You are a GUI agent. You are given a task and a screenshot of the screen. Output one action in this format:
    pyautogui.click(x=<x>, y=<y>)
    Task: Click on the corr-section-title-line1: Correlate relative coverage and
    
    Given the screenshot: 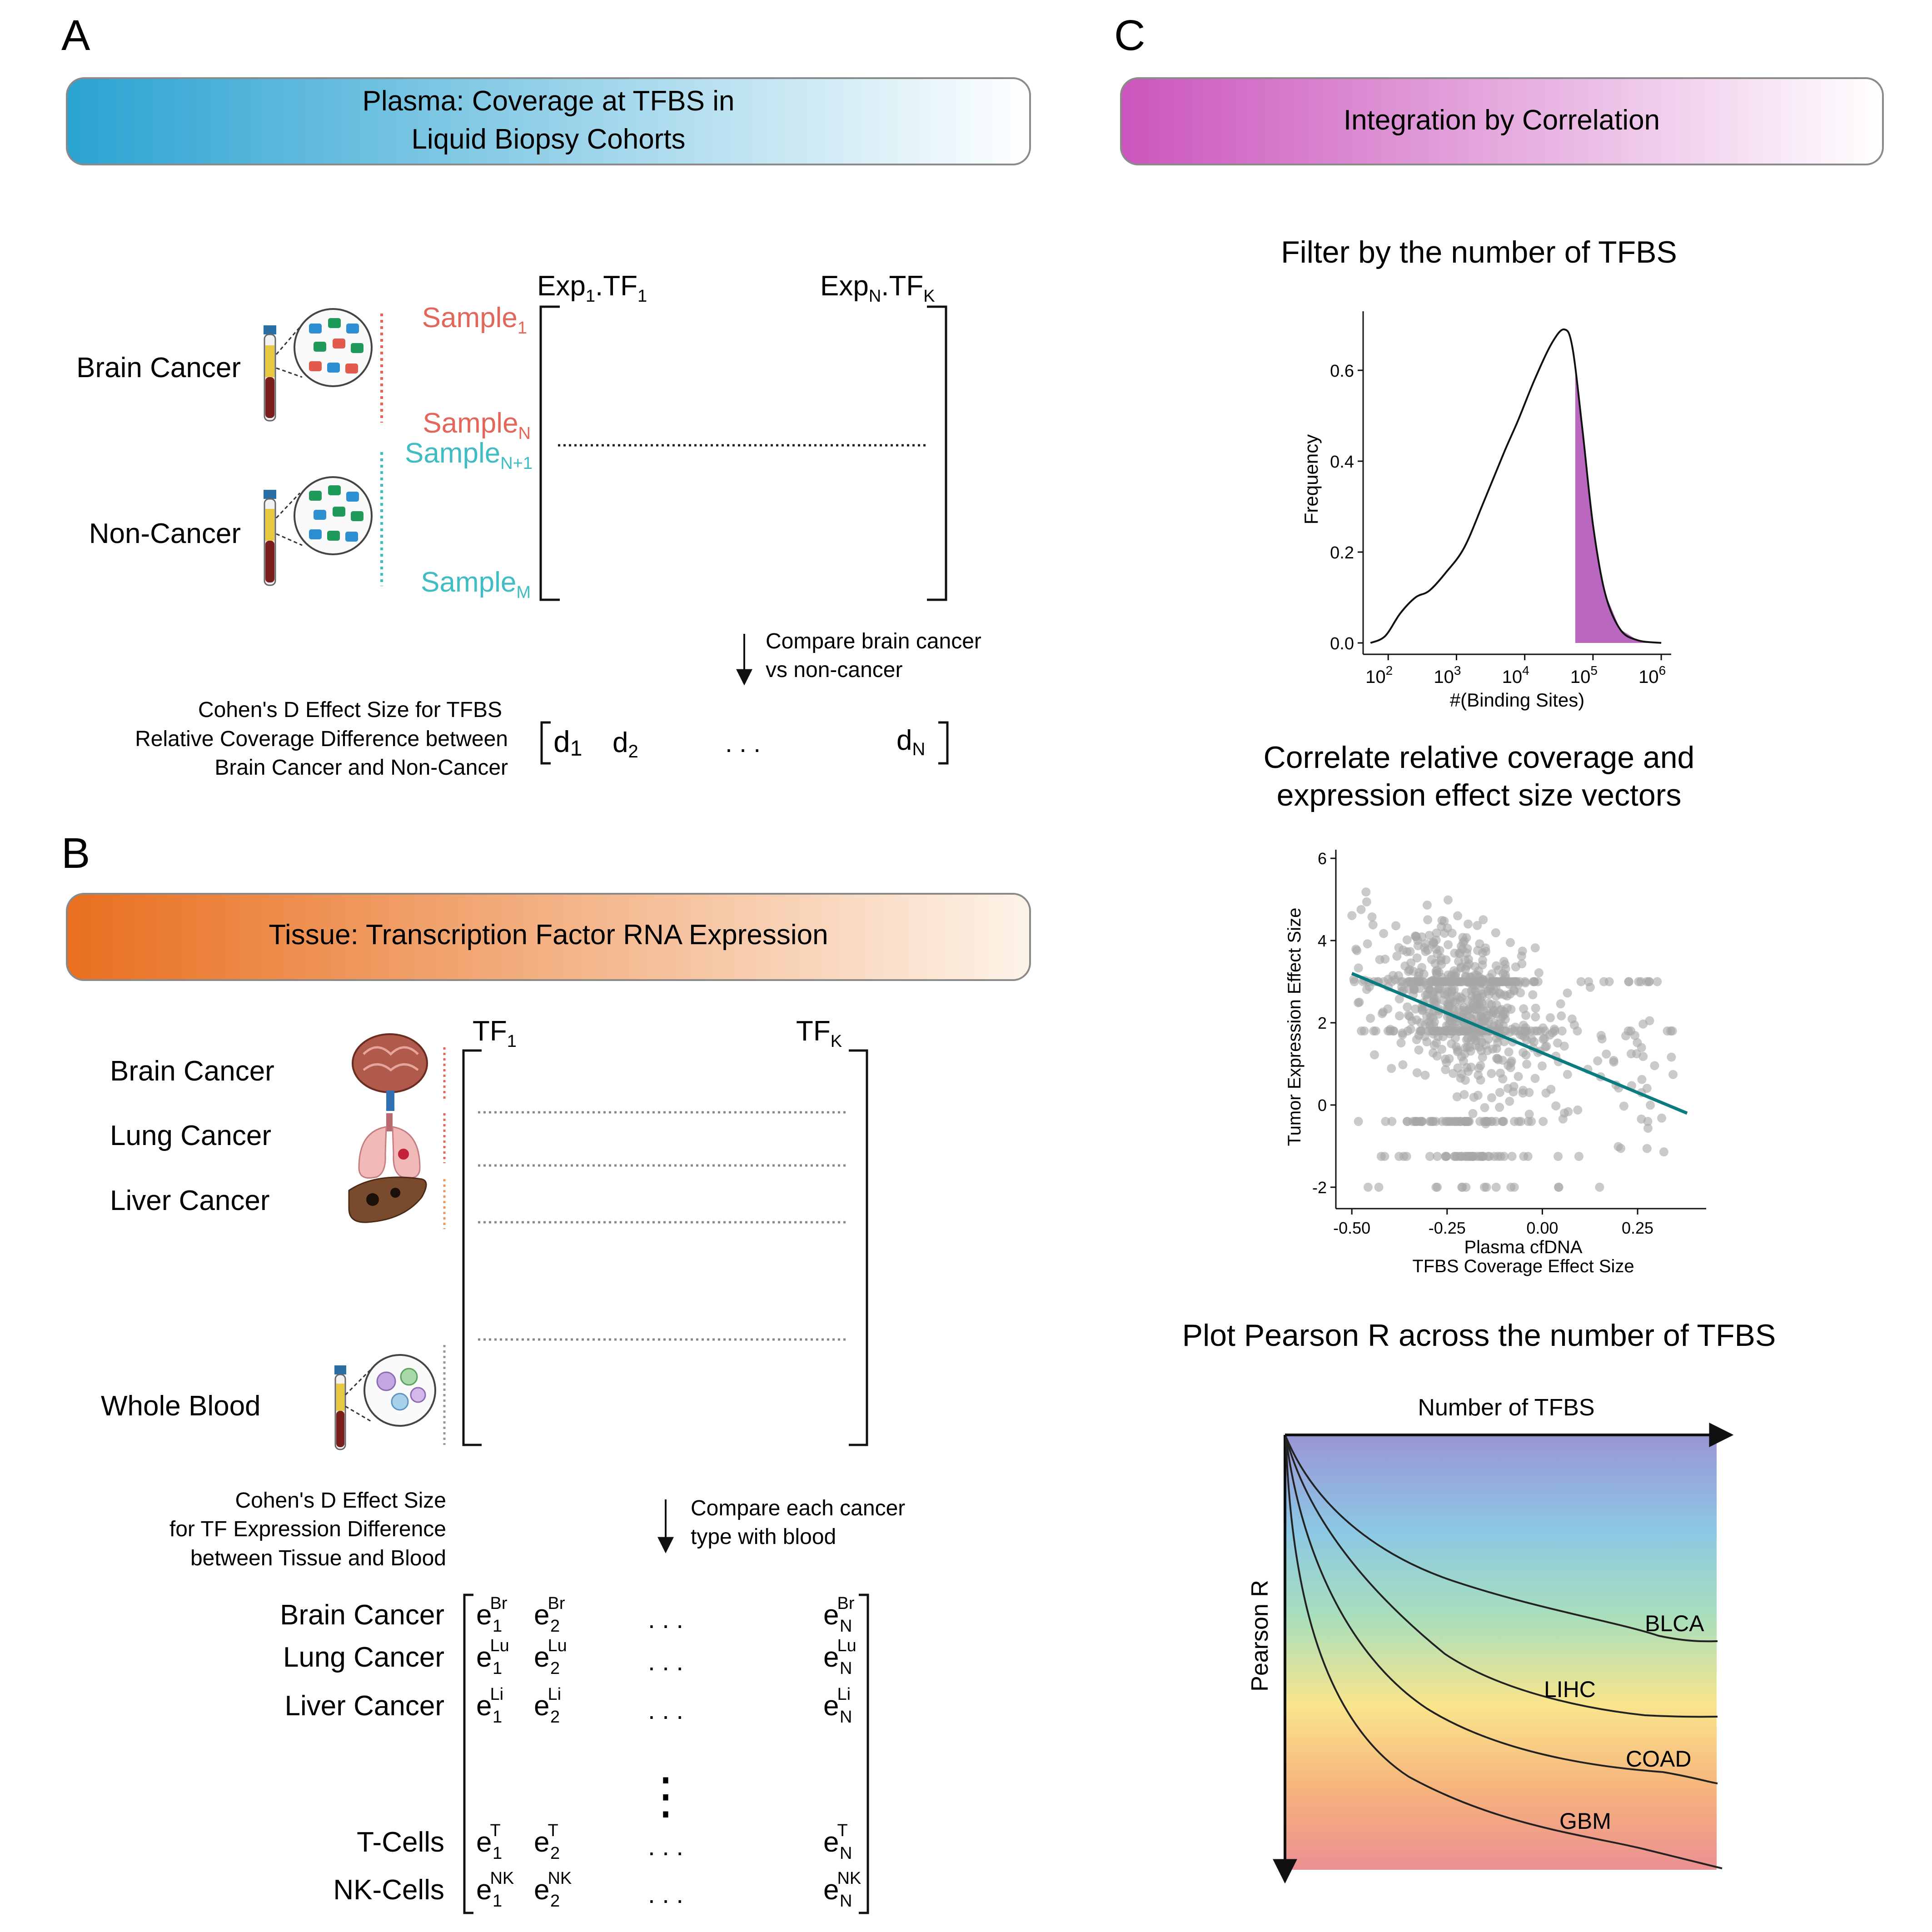 What is the action you would take?
    pyautogui.click(x=1480, y=758)
    